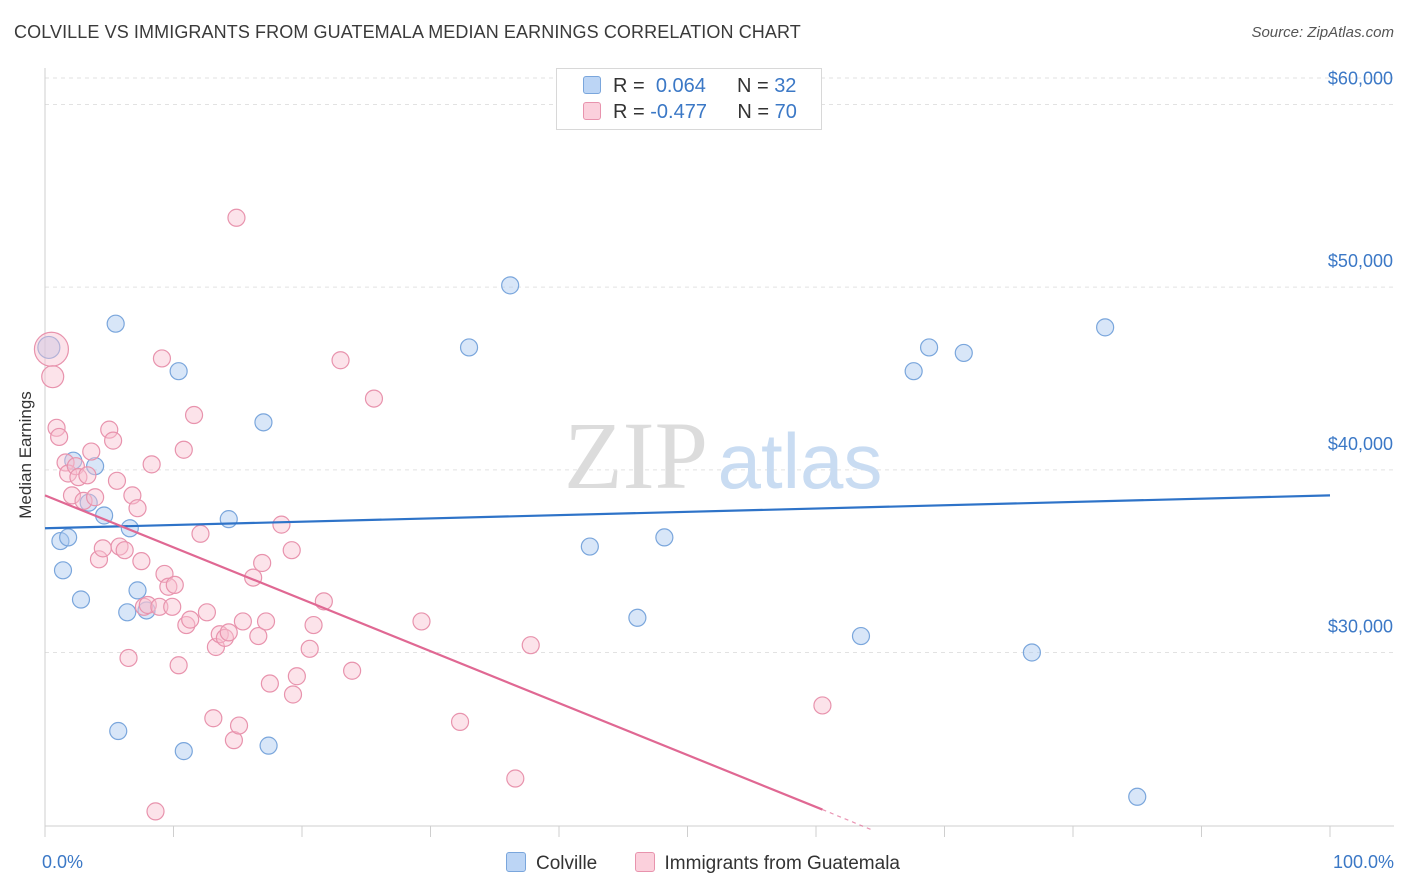 The height and width of the screenshot is (892, 1406). What do you see at coordinates (1360, 626) in the screenshot?
I see `y-tick-label: $30,000` at bounding box center [1360, 626].